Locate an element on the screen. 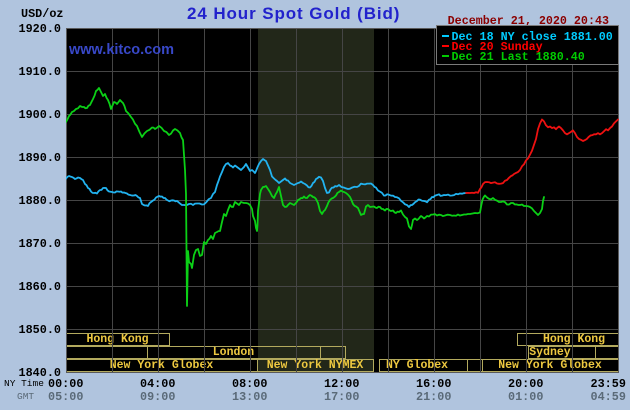 This screenshot has height=410, width=630. svg-text: London is located at coordinates (234, 352).